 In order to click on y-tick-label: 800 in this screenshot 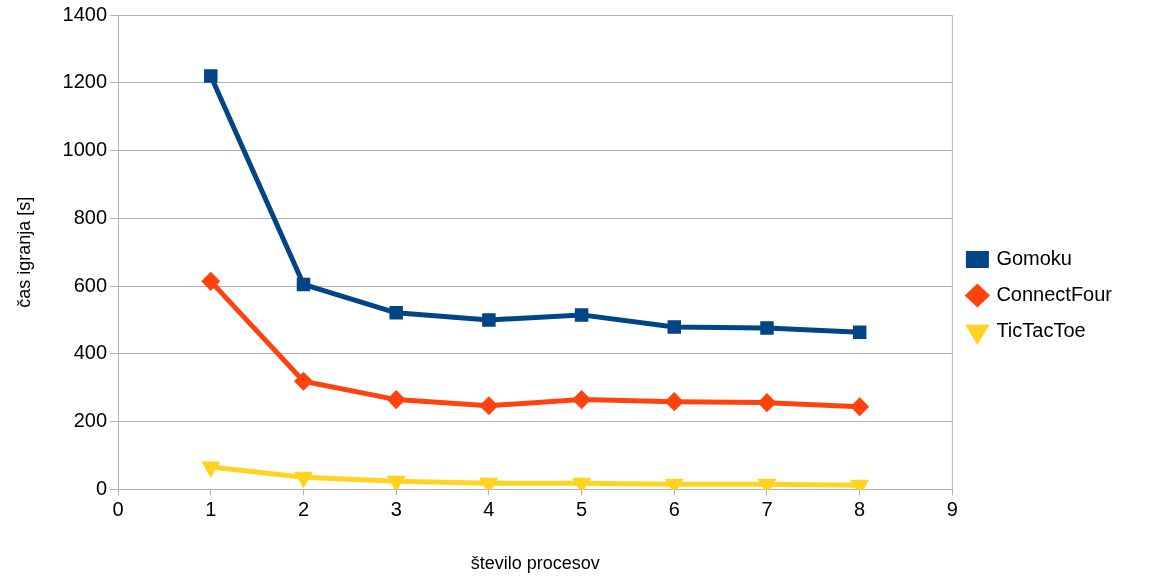, I will do `click(90, 216)`.